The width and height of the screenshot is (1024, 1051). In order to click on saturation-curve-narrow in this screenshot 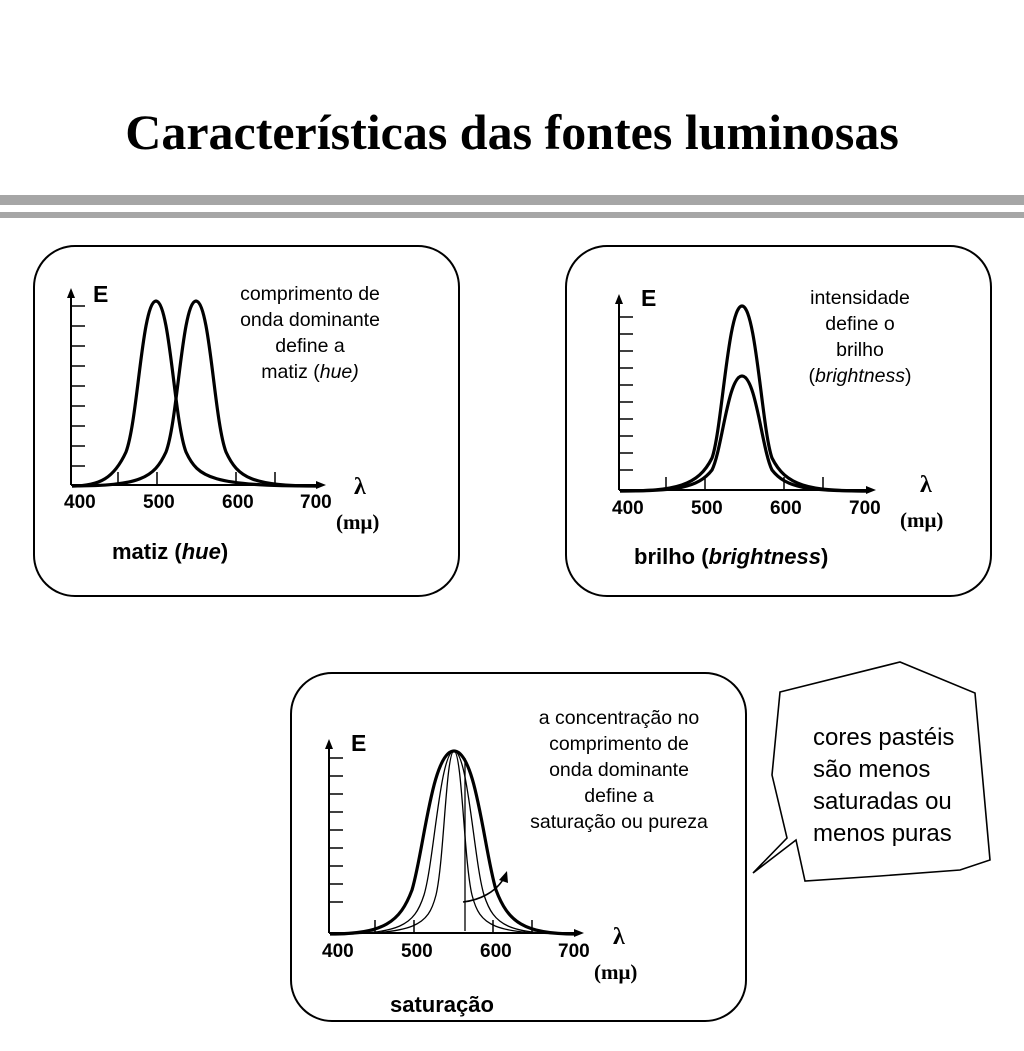, I will do `click(453, 842)`.